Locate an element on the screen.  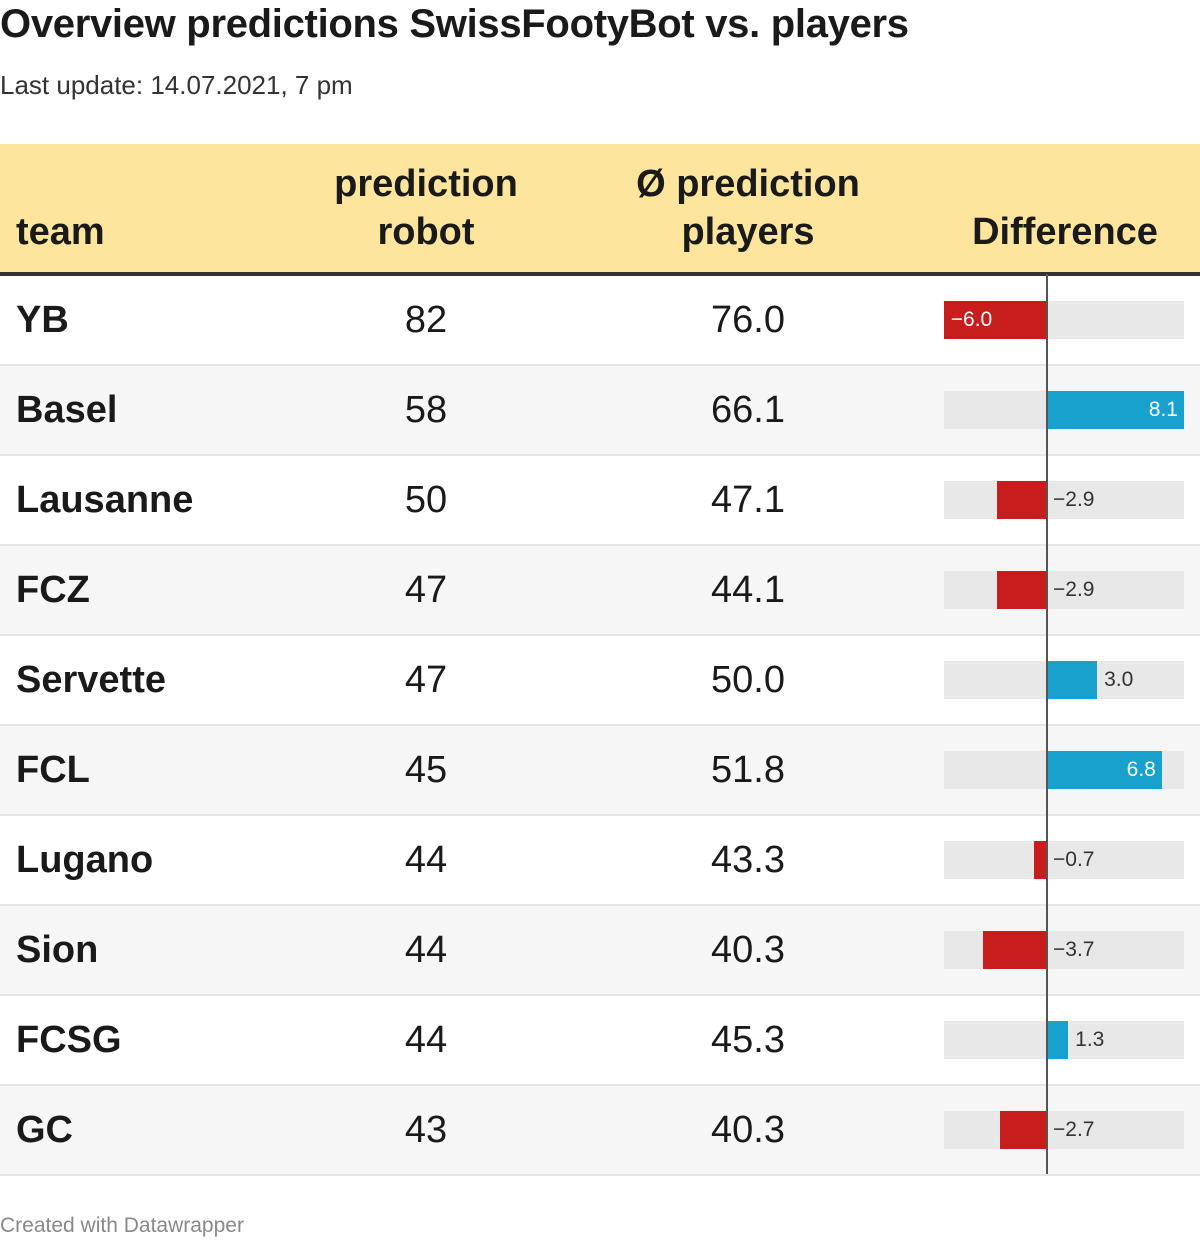
difference-label: −6.0 is located at coordinates (971, 319).